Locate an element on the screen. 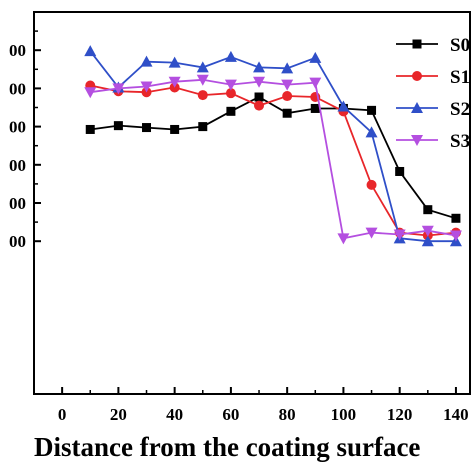  x-tick-label: 100 is located at coordinates (344, 414).